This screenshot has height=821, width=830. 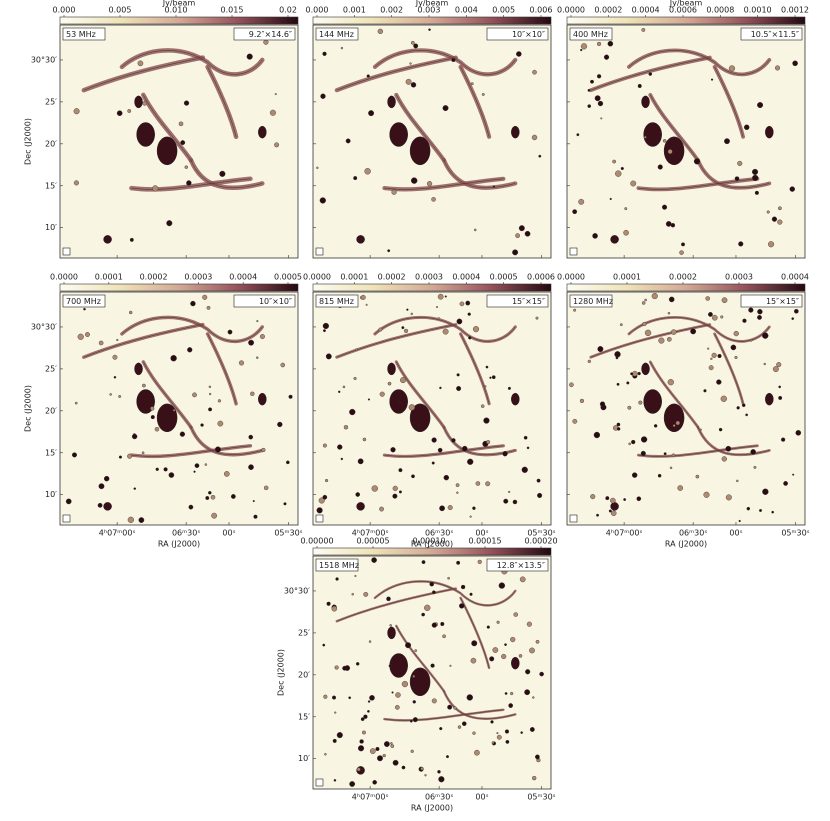 What do you see at coordinates (758, 10) in the screenshot?
I see `colorbar-tick-label: 0.0010` at bounding box center [758, 10].